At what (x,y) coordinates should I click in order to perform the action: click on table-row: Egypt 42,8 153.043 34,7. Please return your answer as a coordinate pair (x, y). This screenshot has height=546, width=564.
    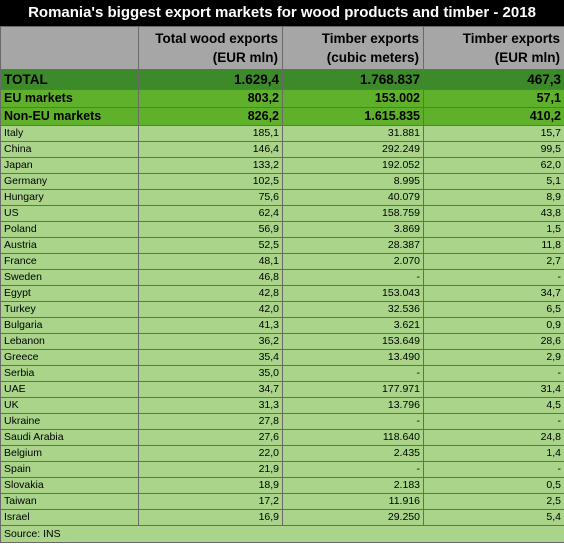
    Looking at the image, I should click on (282, 293).